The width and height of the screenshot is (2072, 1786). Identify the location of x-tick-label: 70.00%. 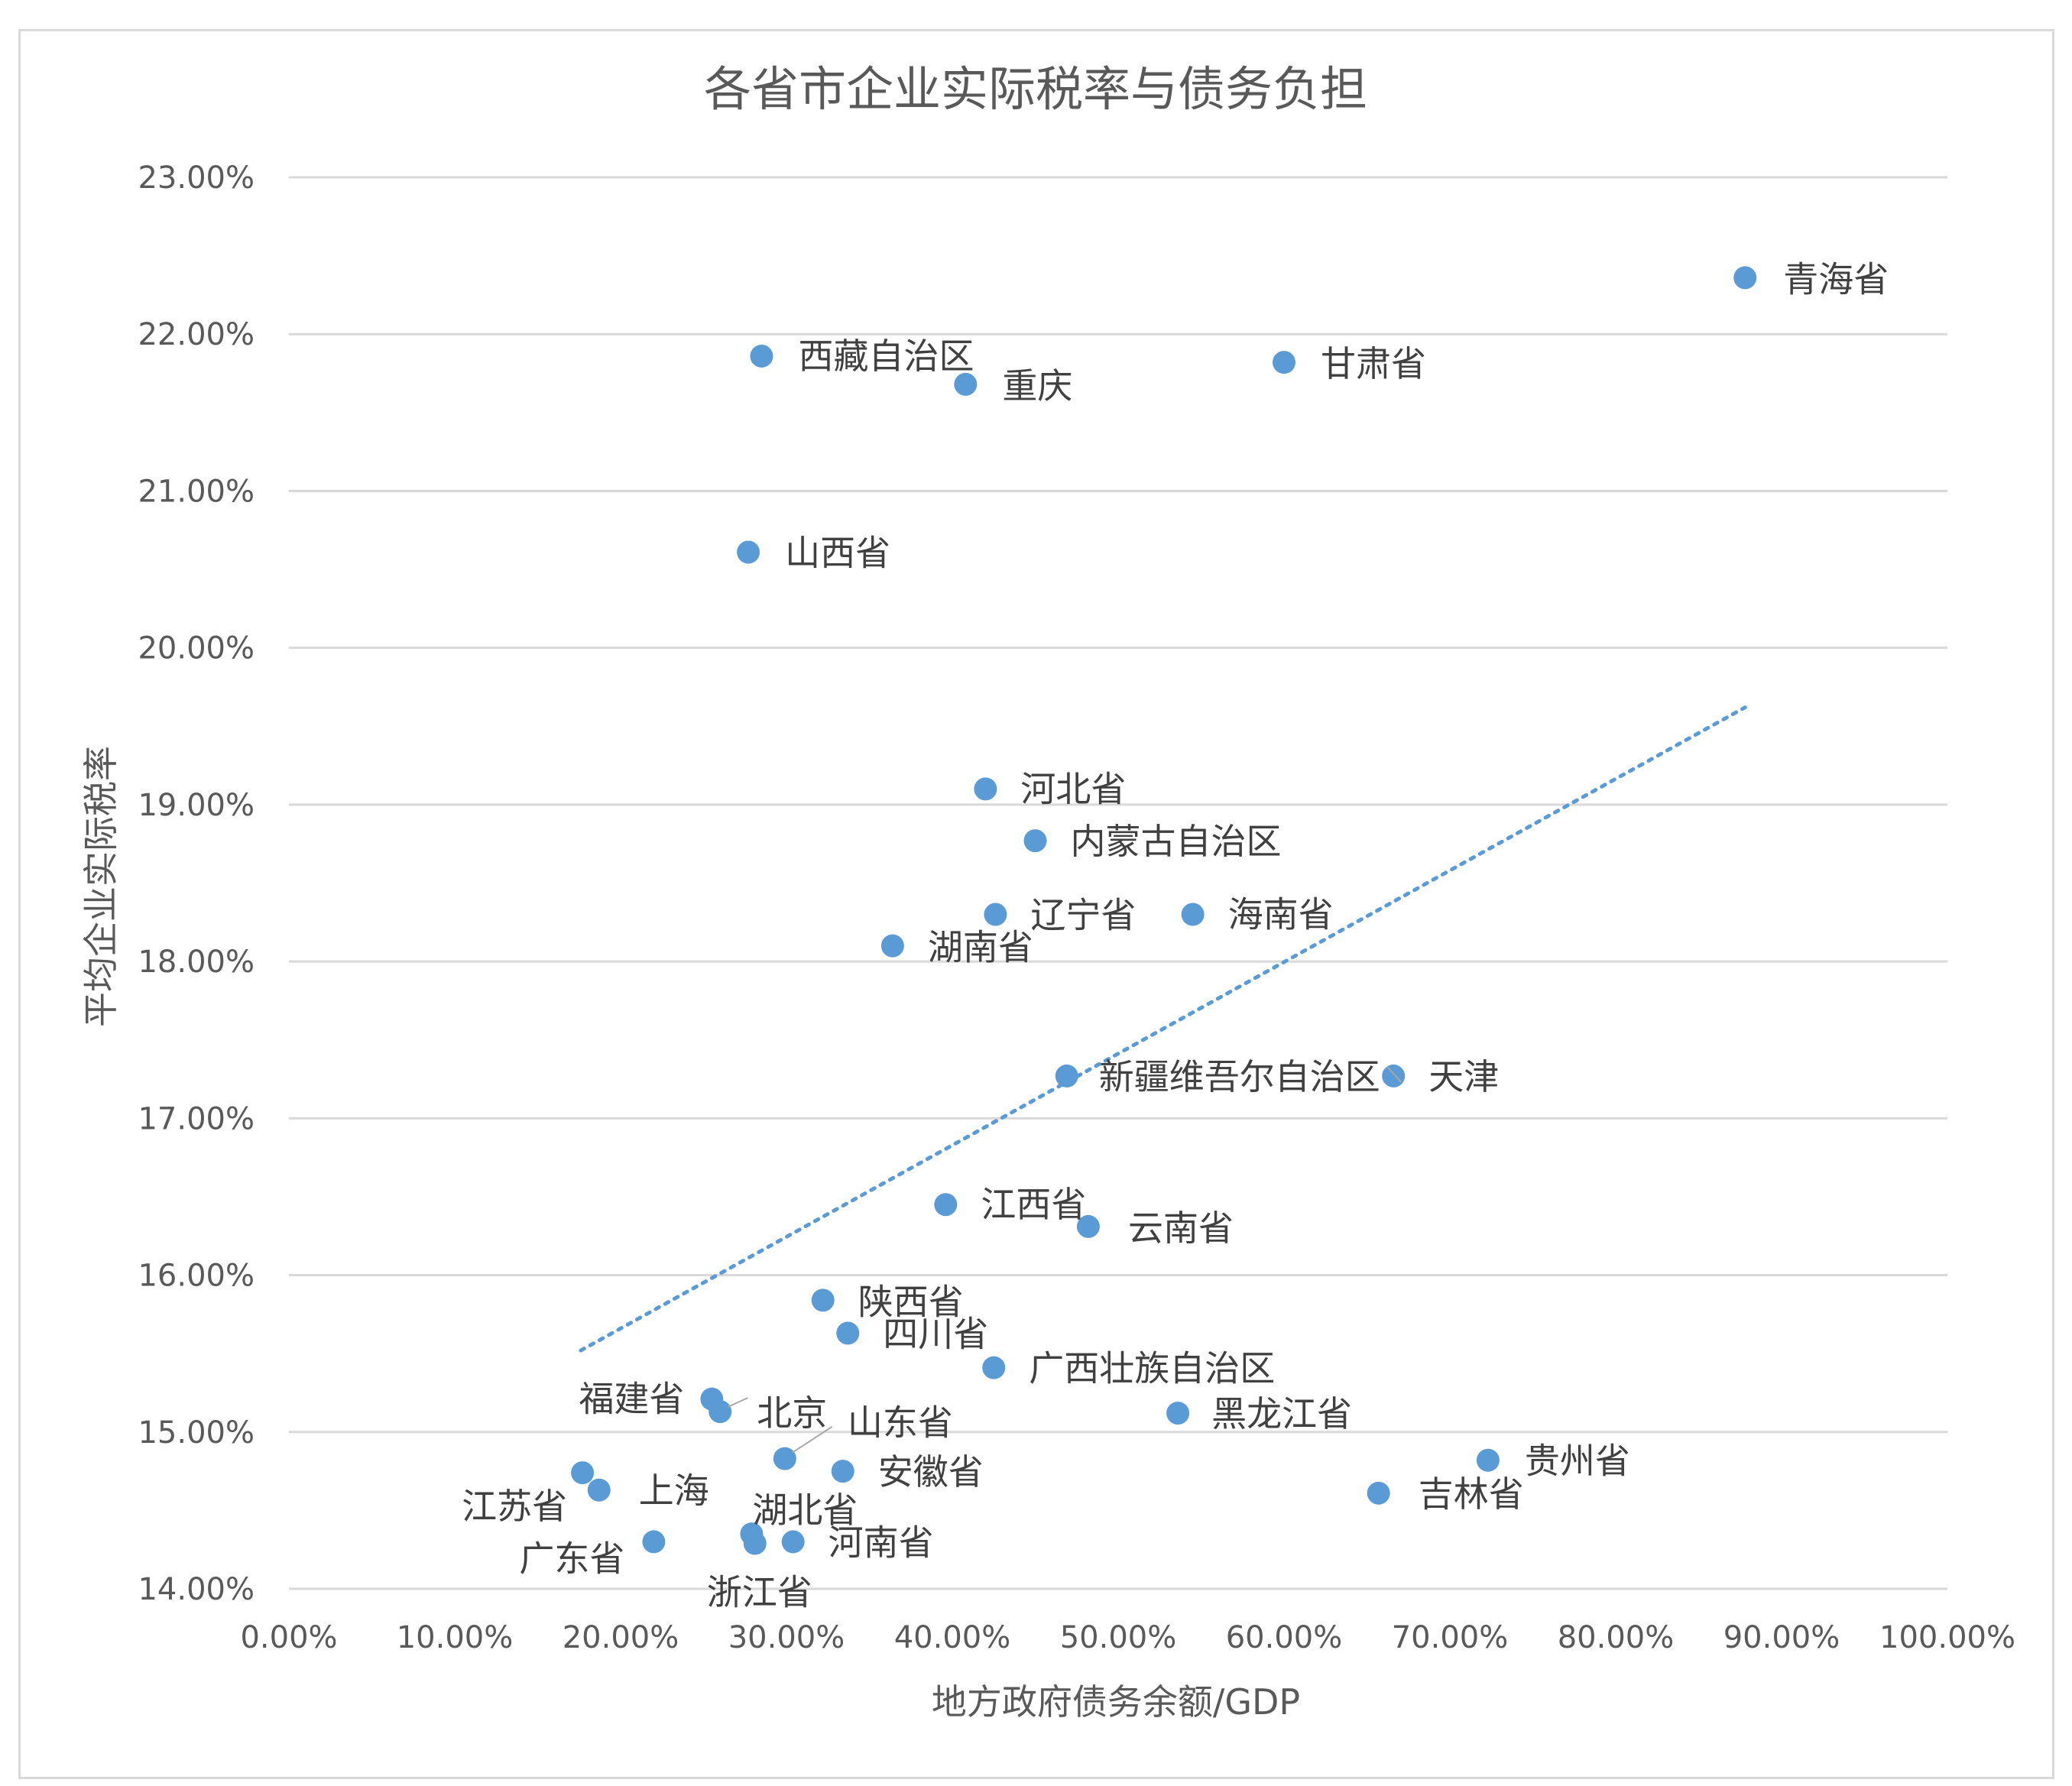
(1450, 1638).